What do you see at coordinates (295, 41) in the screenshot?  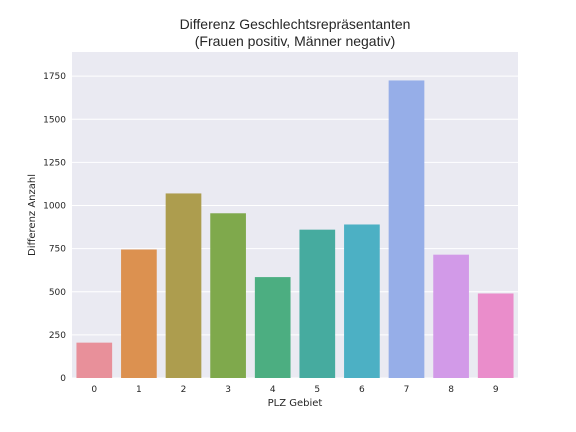 I see `chart-subtitle: (Frauen positiv, Männer negativ)` at bounding box center [295, 41].